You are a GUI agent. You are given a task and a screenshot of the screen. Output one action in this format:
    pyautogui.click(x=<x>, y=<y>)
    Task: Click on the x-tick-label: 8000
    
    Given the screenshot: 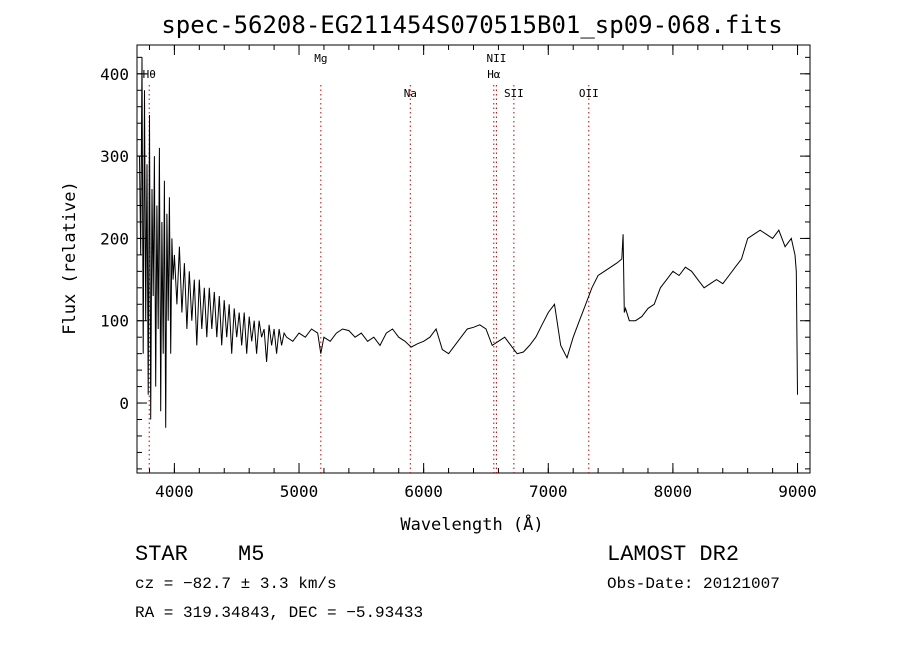 What is the action you would take?
    pyautogui.click(x=673, y=491)
    